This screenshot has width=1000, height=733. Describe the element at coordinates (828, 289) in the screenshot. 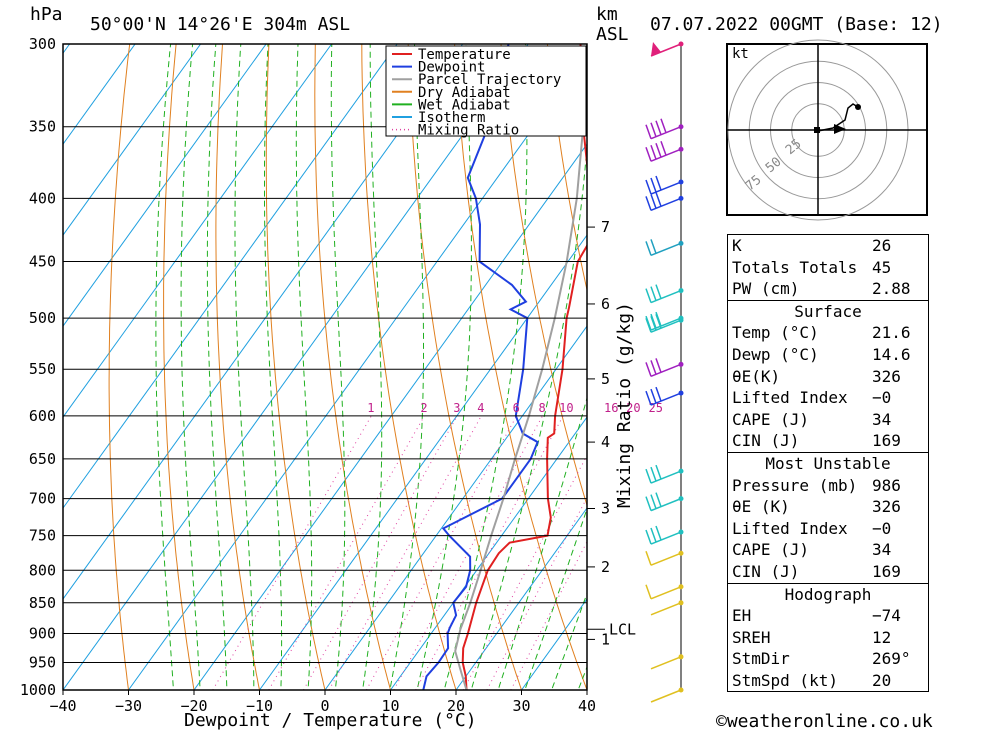

I see `table-row: PW (cm) 2.88` at that location.